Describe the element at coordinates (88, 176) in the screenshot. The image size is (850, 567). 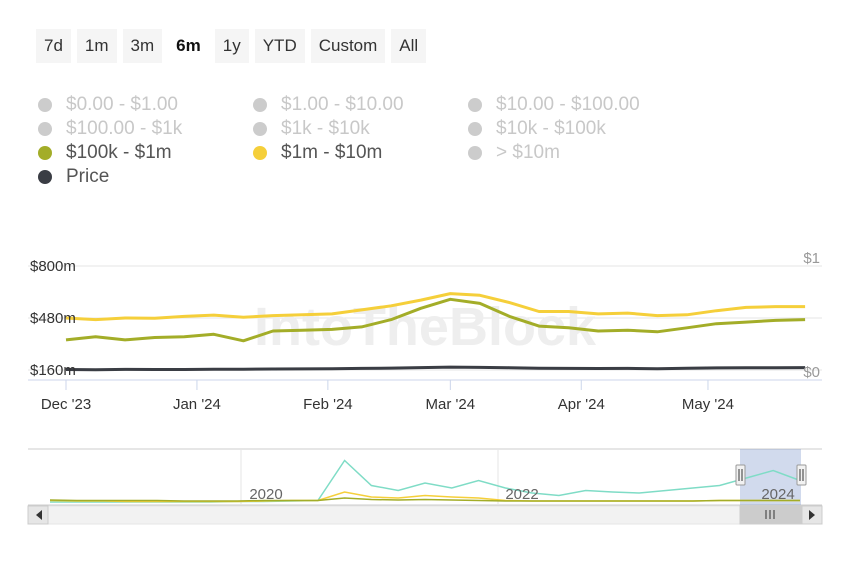
I see `legend-label: Price` at that location.